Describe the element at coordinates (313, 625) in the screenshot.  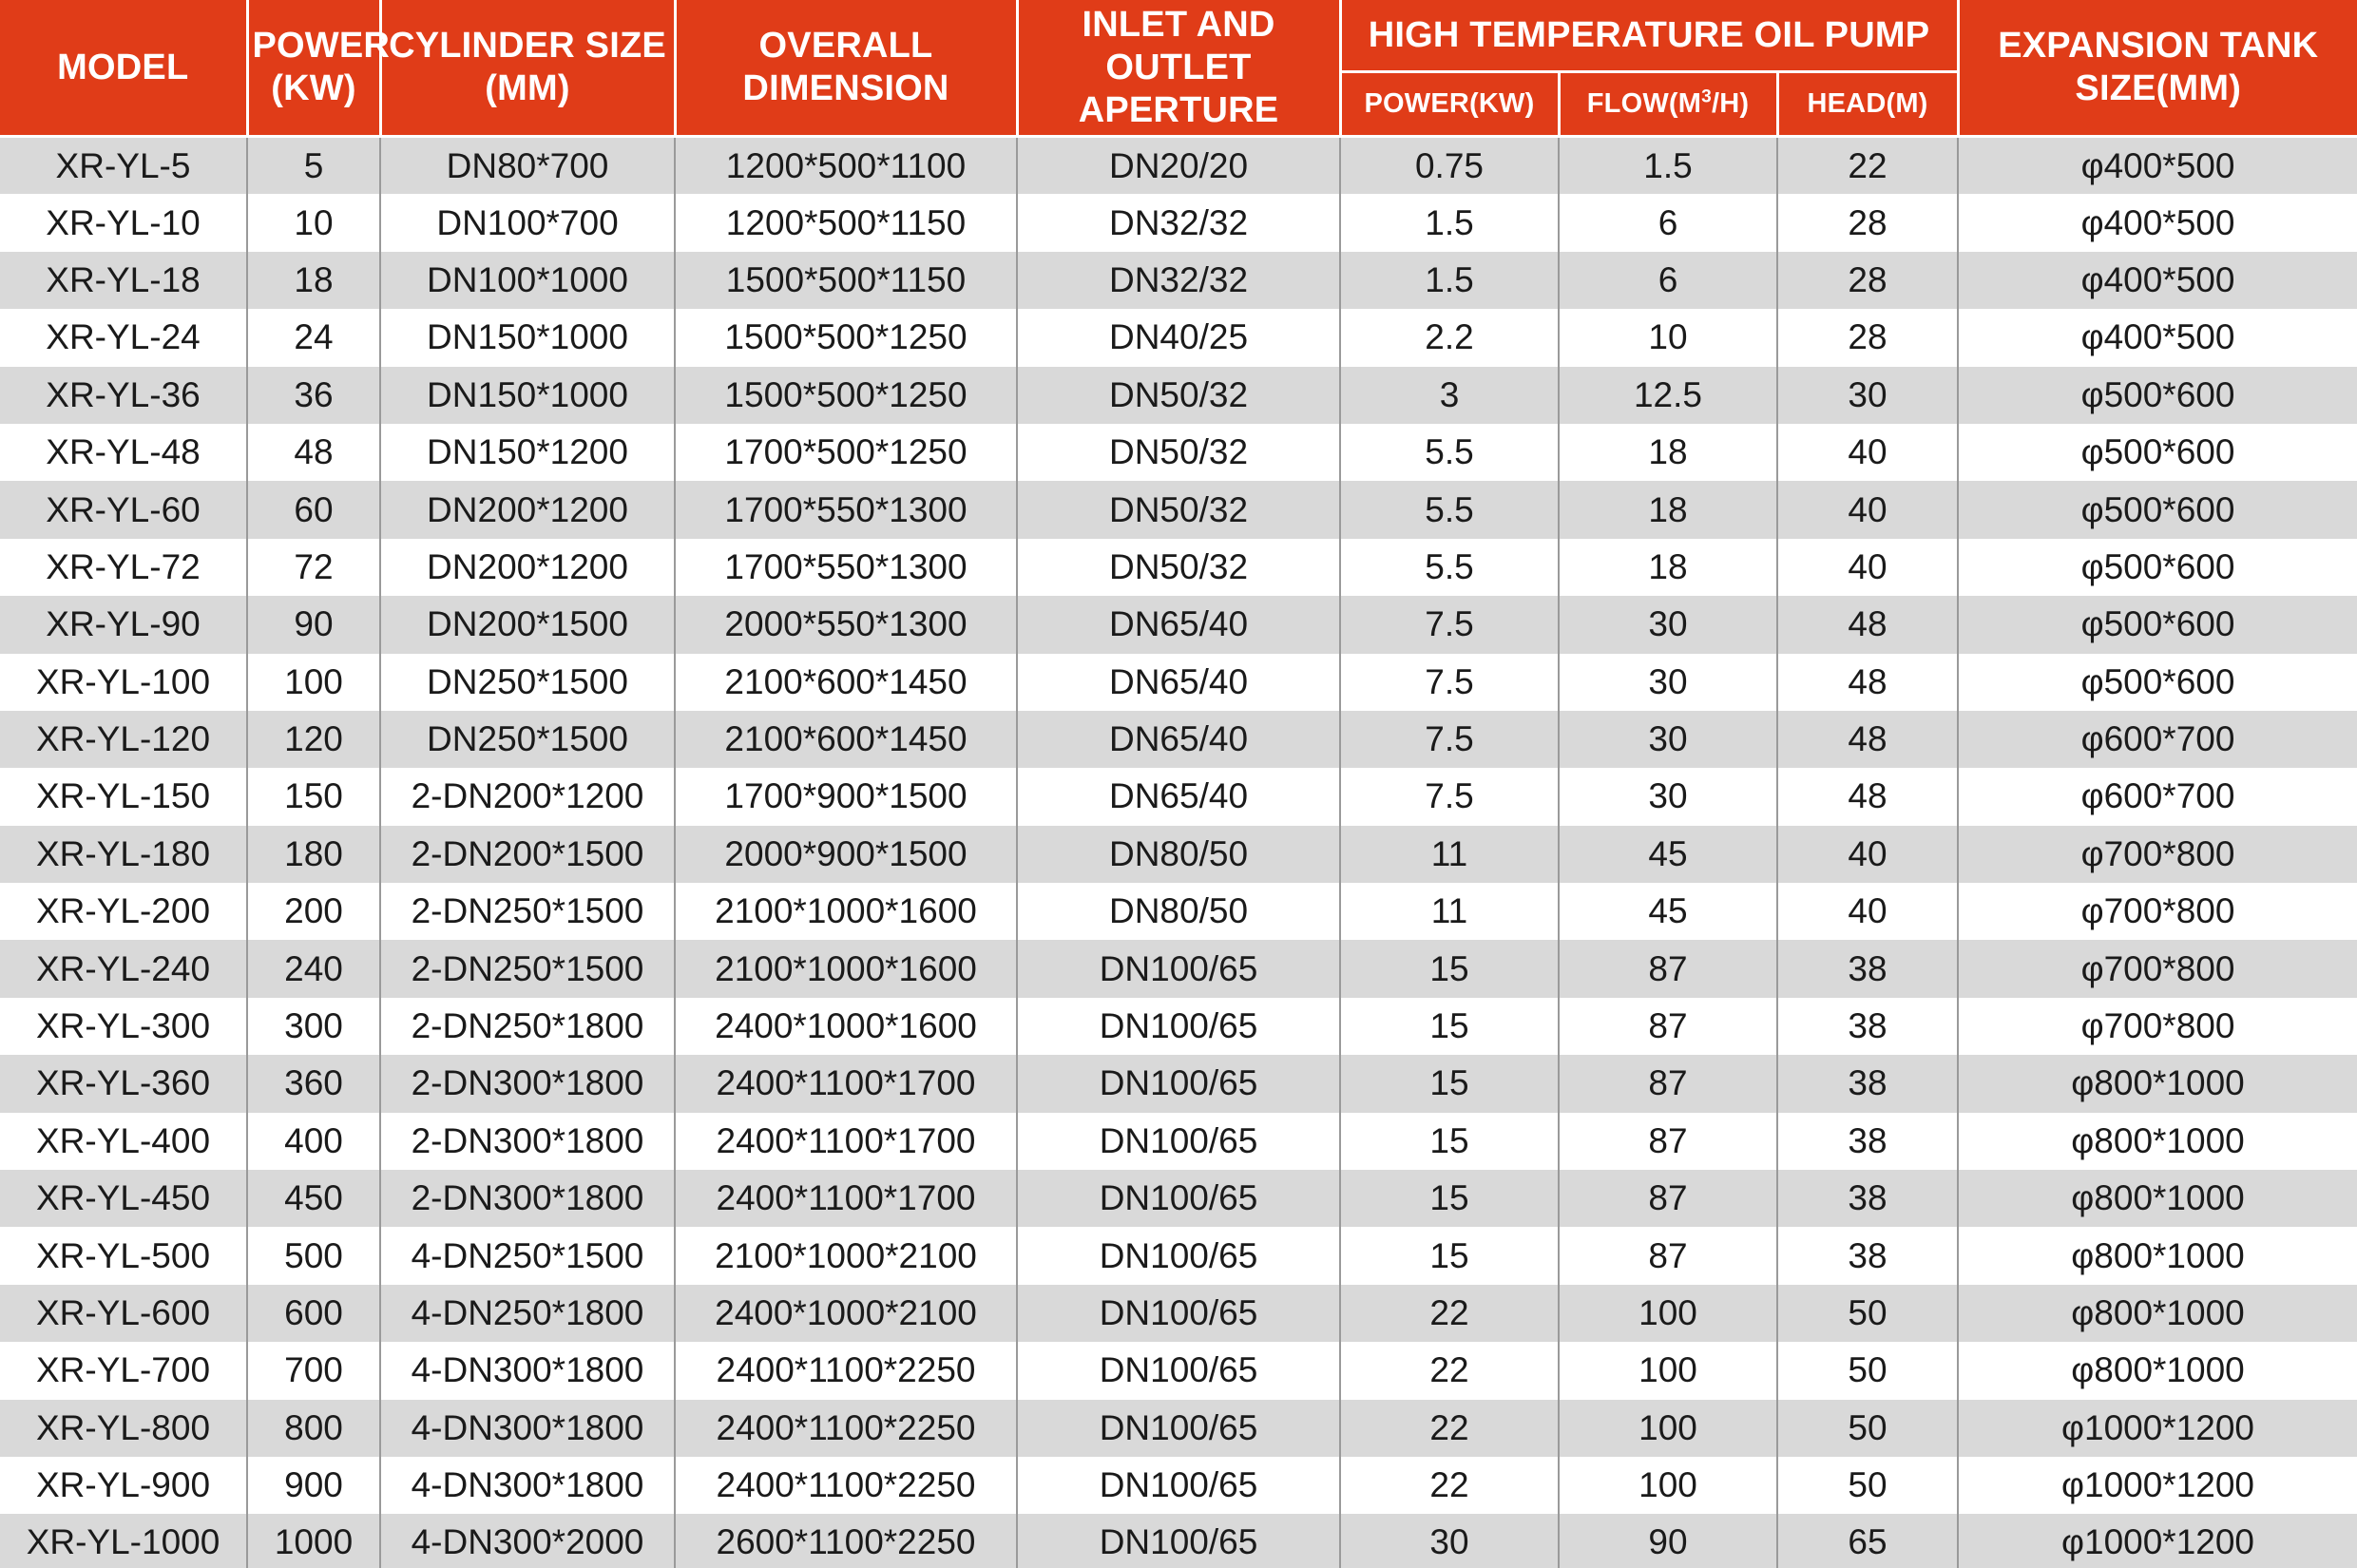
I see `table-cell: 90` at that location.